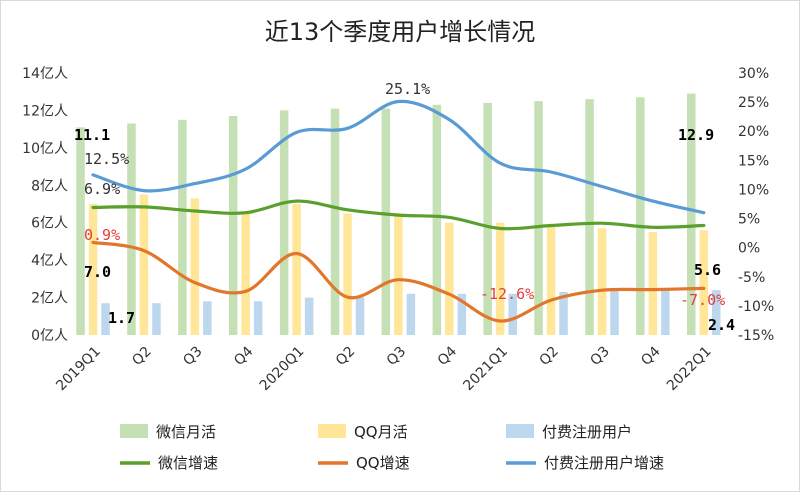 The width and height of the screenshot is (800, 492). Describe the element at coordinates (188, 463) in the screenshot. I see `legend-label: 微信增速` at that location.